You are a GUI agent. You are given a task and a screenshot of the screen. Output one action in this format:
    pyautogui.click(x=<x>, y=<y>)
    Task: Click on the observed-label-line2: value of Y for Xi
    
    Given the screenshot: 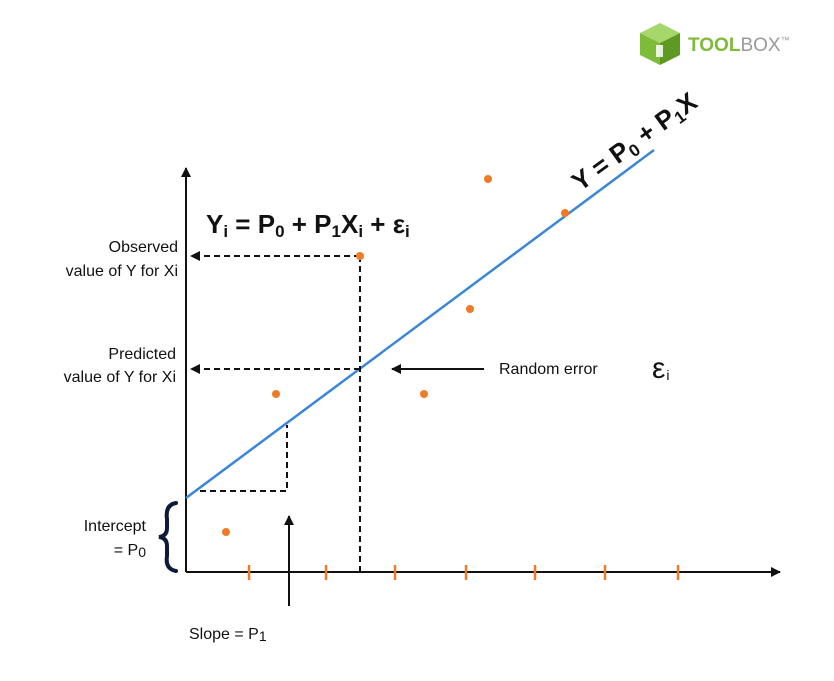 What is the action you would take?
    pyautogui.click(x=122, y=271)
    